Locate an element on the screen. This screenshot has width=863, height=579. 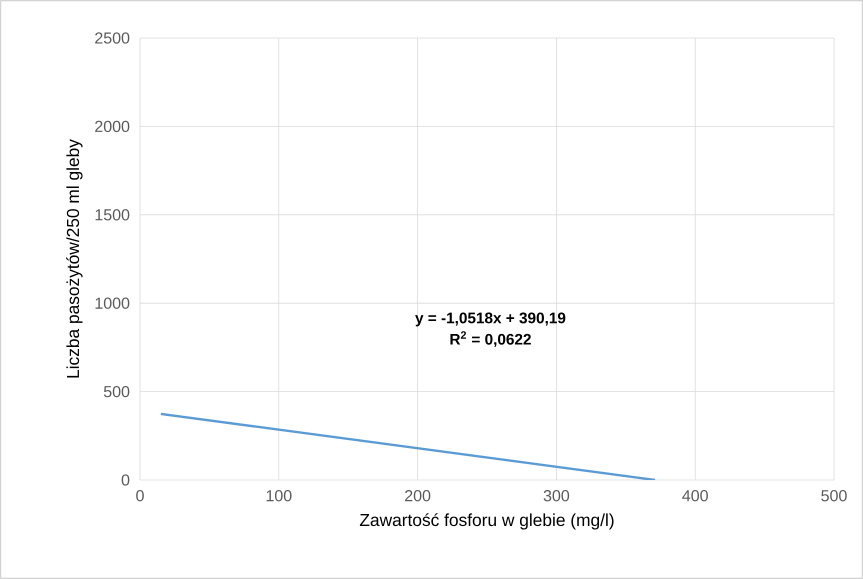
annotation: y = -1,0518x + 390,19 is located at coordinates (490, 319).